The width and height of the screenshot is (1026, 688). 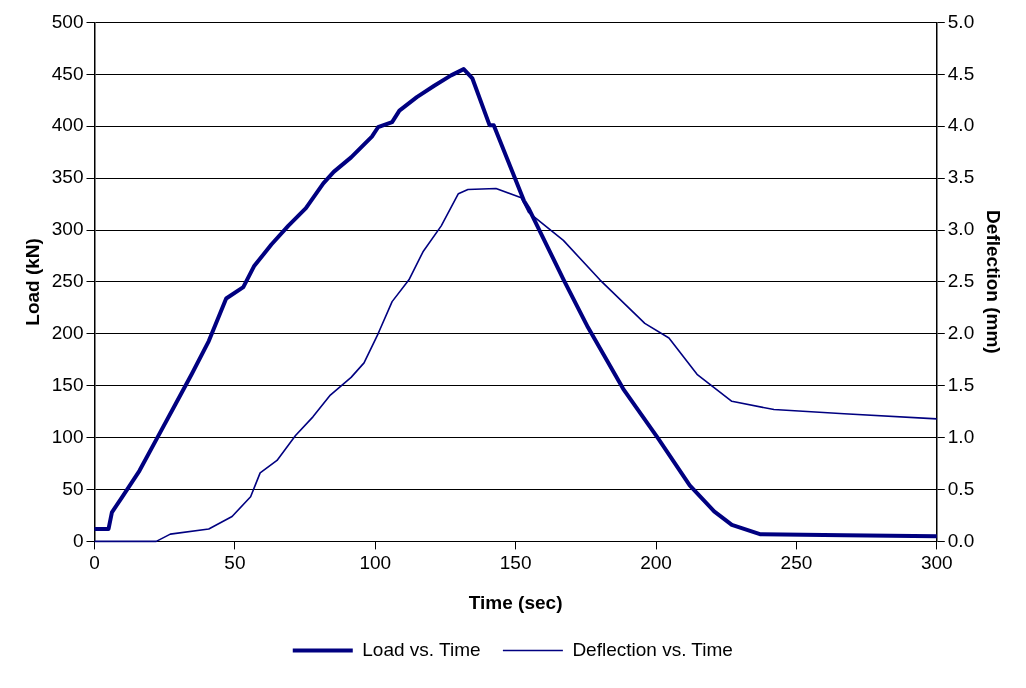 What do you see at coordinates (994, 282) in the screenshot?
I see `y2-axis-title: Deflection (mm)` at bounding box center [994, 282].